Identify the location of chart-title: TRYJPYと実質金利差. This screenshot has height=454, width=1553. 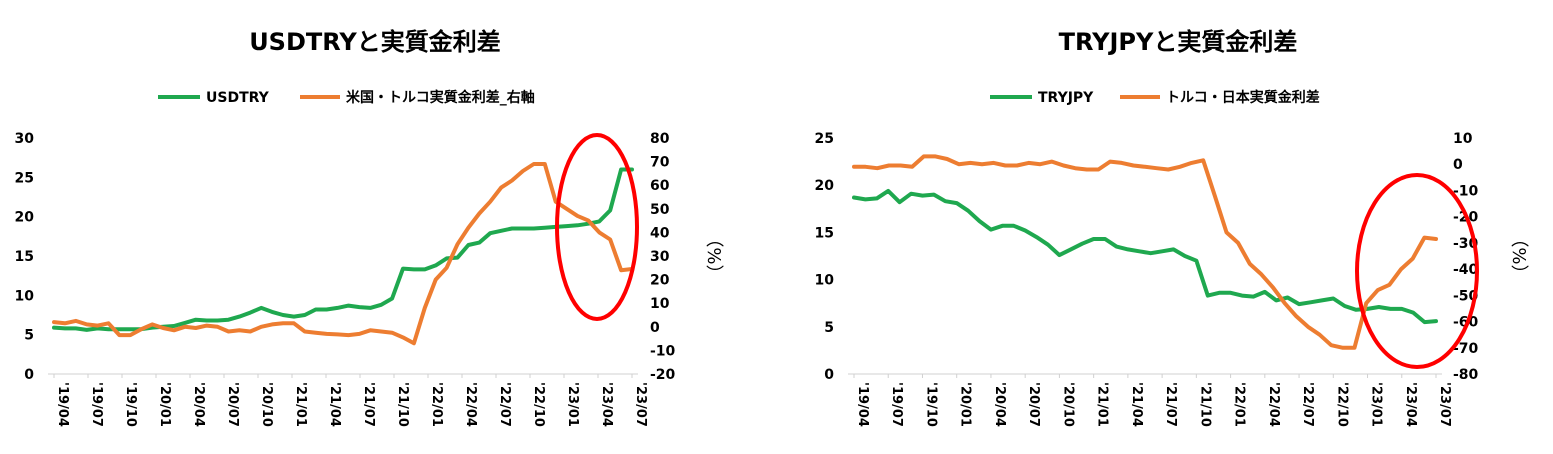
(1178, 42).